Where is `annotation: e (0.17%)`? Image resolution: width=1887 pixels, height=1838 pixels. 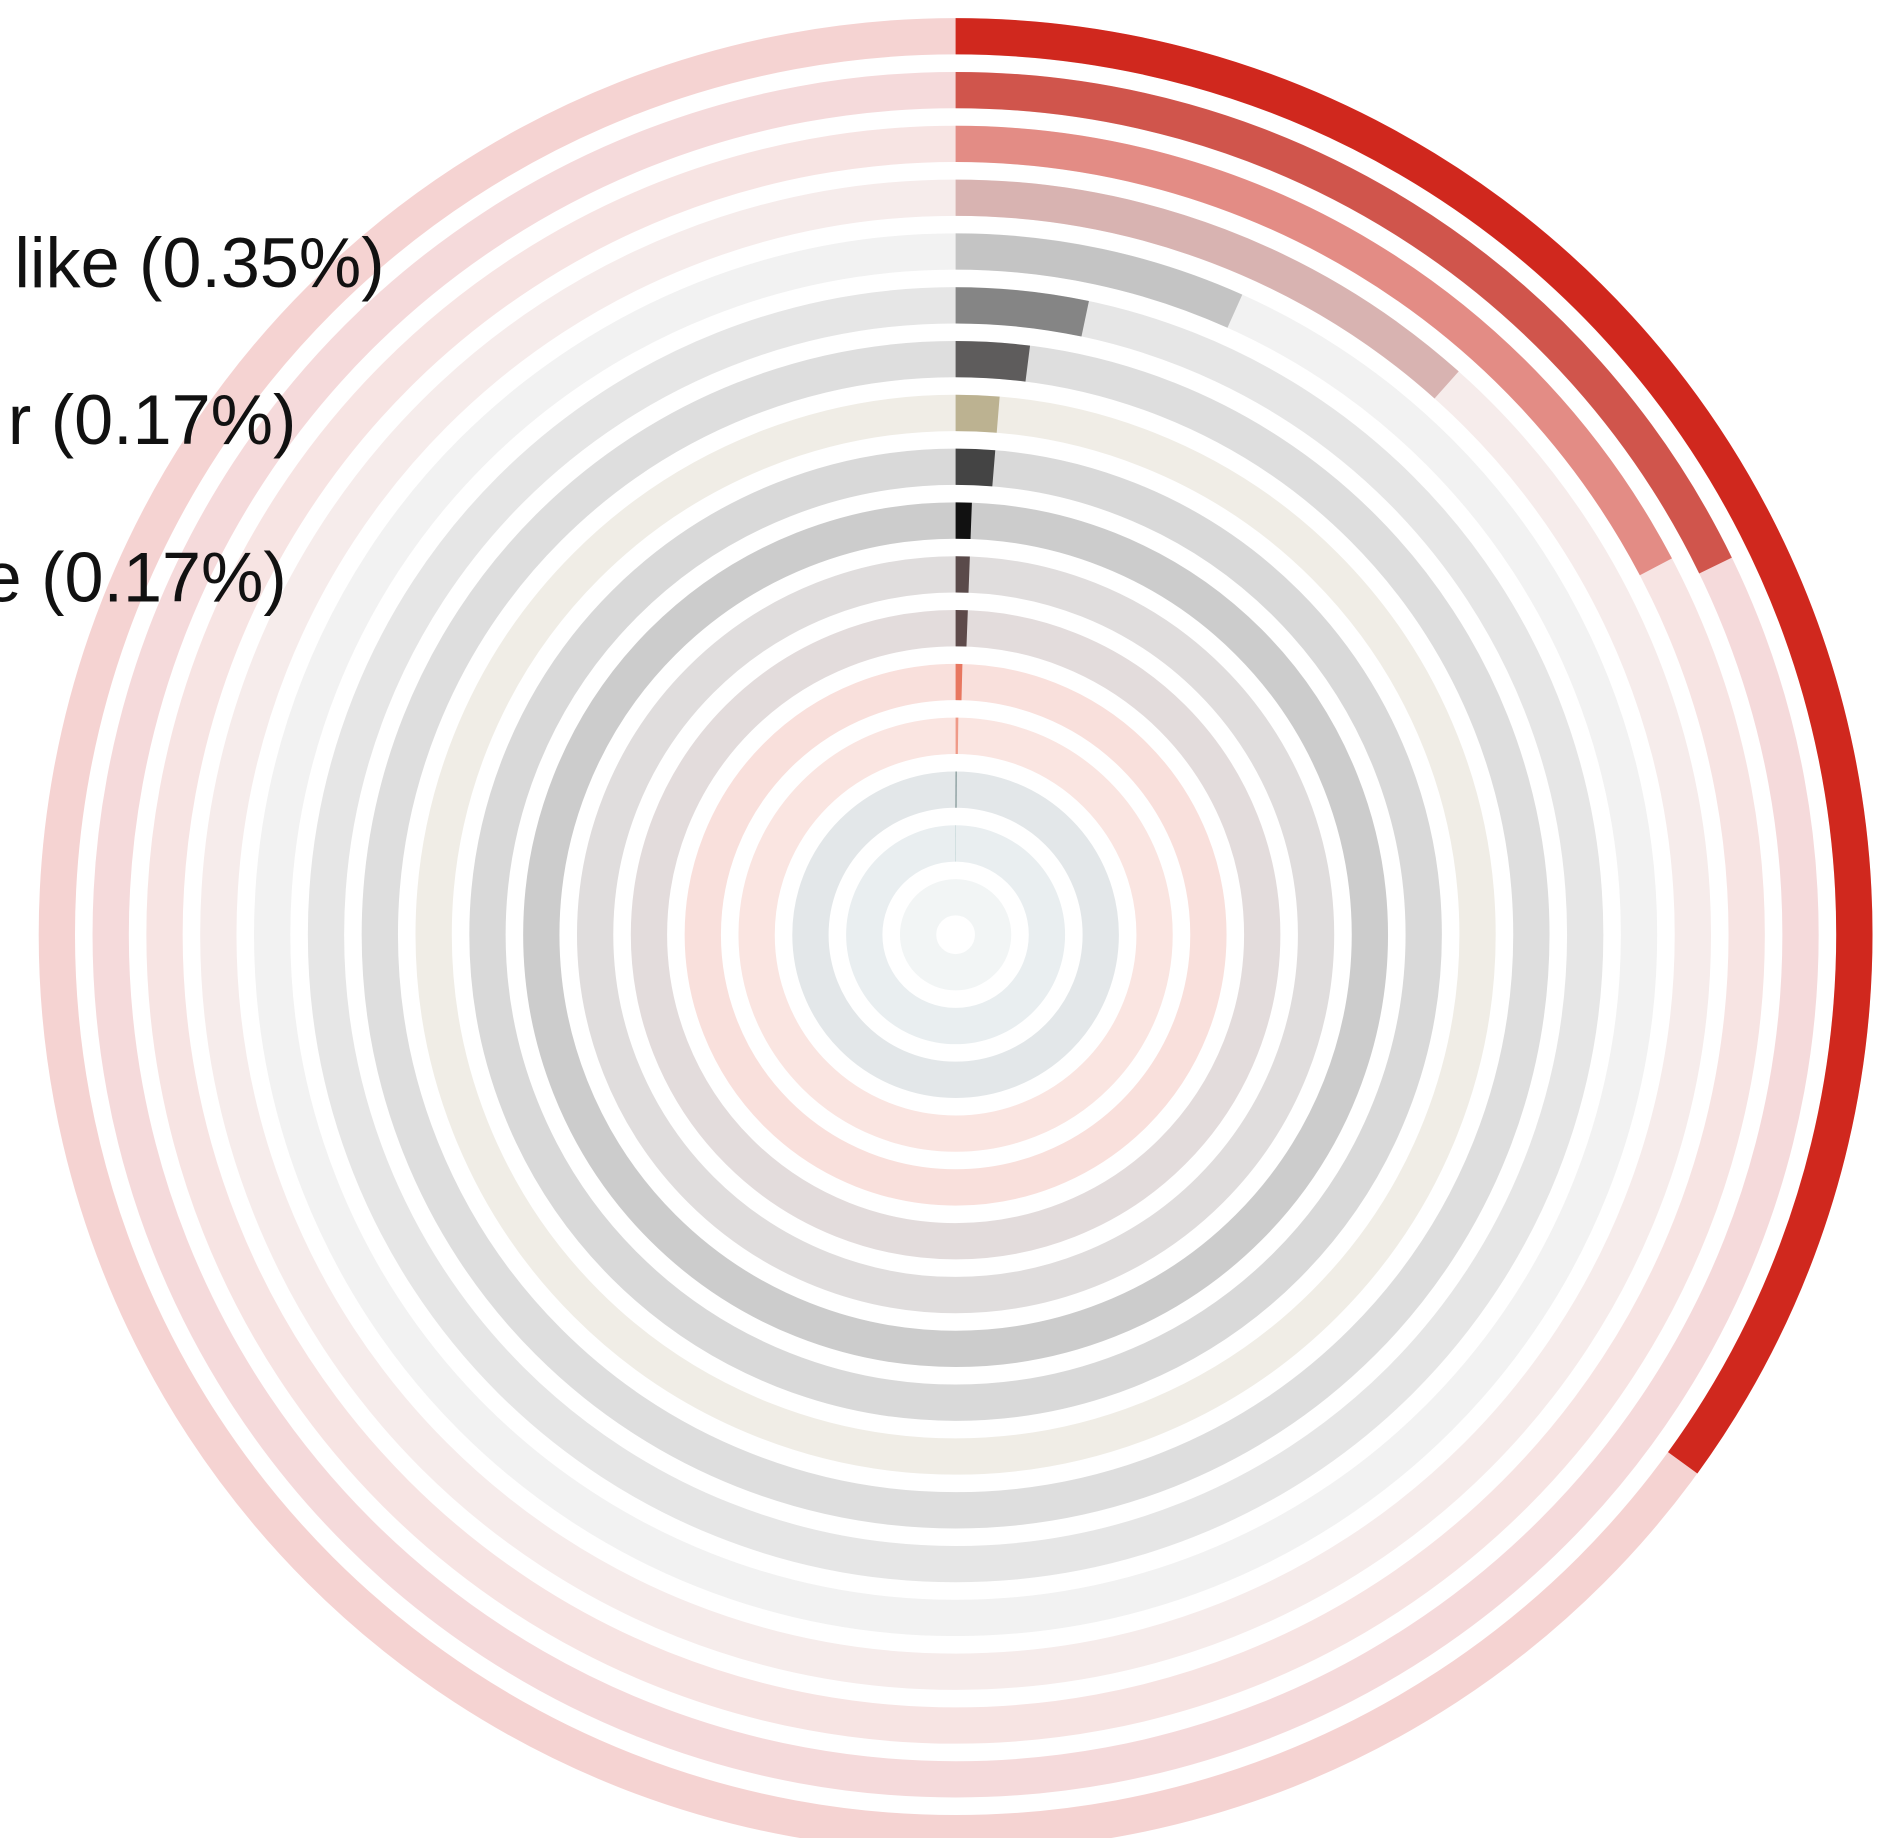 annotation: e (0.17%) is located at coordinates (143, 577).